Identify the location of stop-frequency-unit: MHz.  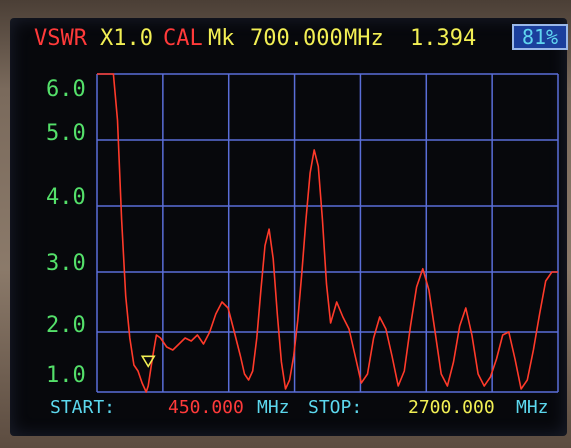
(532, 407).